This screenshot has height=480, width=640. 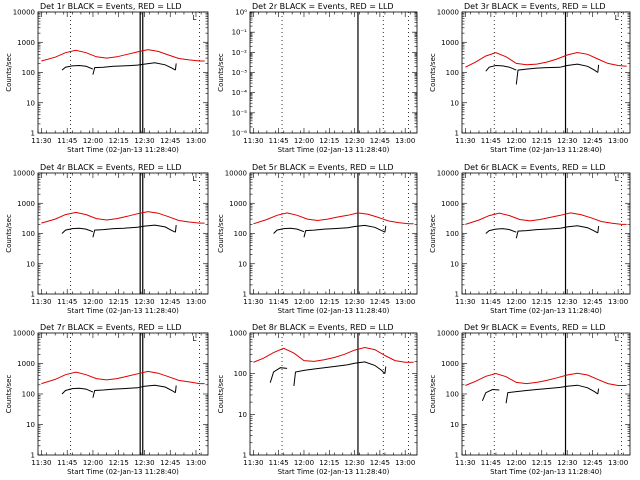 What do you see at coordinates (240, 53) in the screenshot?
I see `y-tick-label: 10⁻²` at bounding box center [240, 53].